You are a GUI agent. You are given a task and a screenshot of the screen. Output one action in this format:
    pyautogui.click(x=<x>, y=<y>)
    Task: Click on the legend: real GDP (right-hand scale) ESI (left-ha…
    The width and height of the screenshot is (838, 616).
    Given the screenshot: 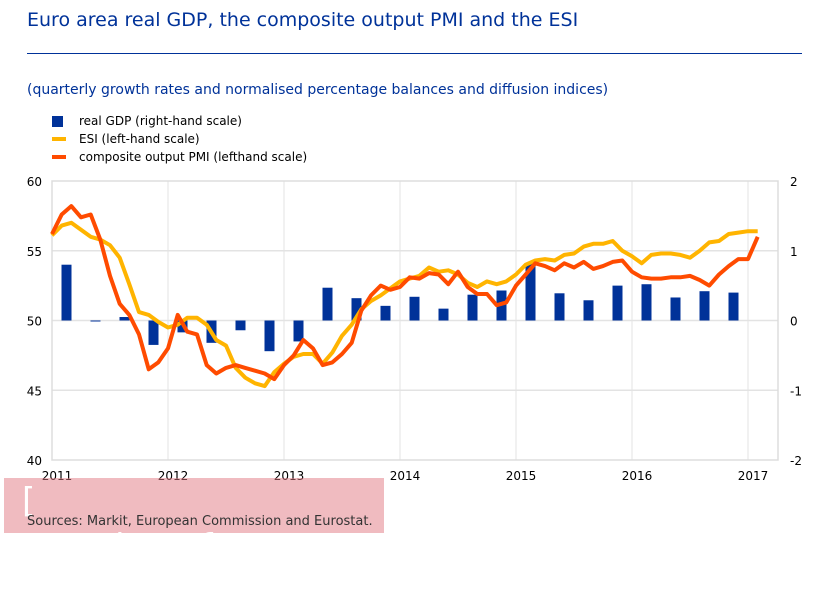 What is the action you would take?
    pyautogui.click(x=179, y=139)
    